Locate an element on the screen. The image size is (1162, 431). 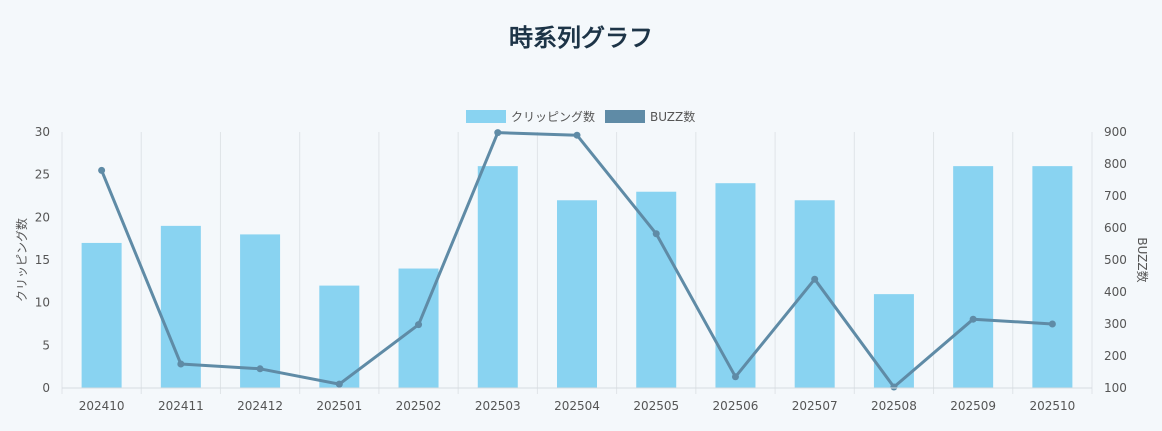
y-tick-label: 20 is located at coordinates (42, 217).